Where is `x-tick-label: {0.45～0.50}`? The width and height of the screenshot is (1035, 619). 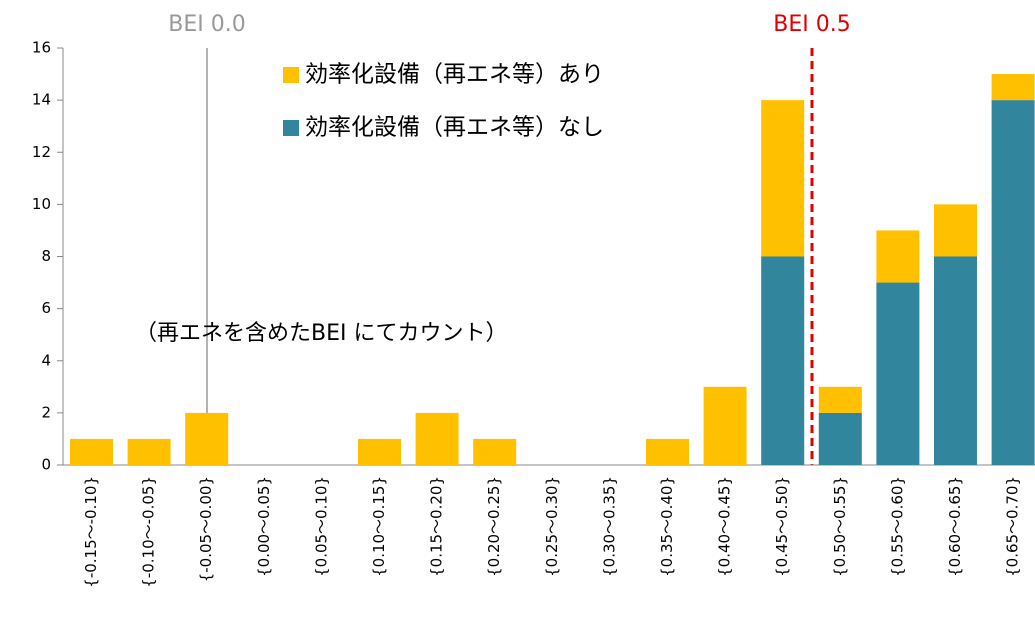 x-tick-label: {0.45～0.50} is located at coordinates (782, 526).